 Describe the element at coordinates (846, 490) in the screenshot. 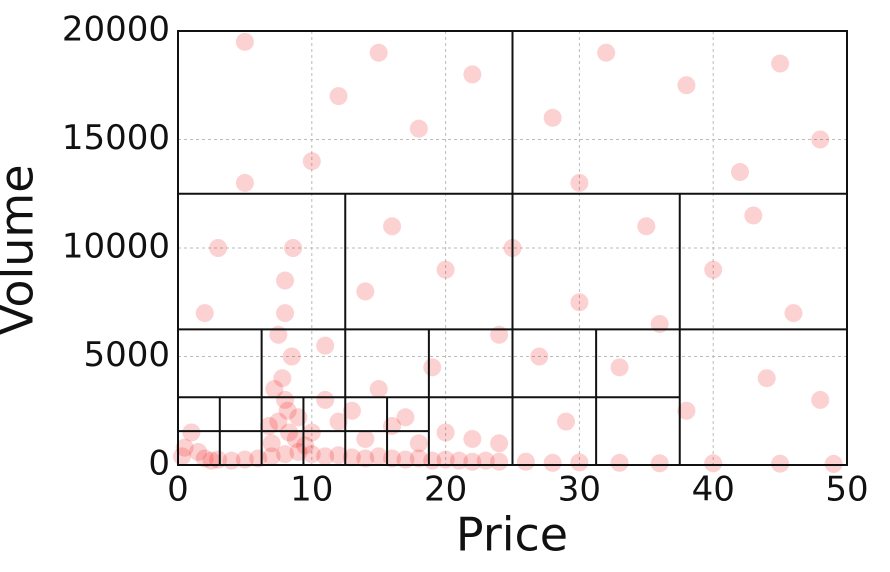

I see `x-tick-label: 50` at that location.